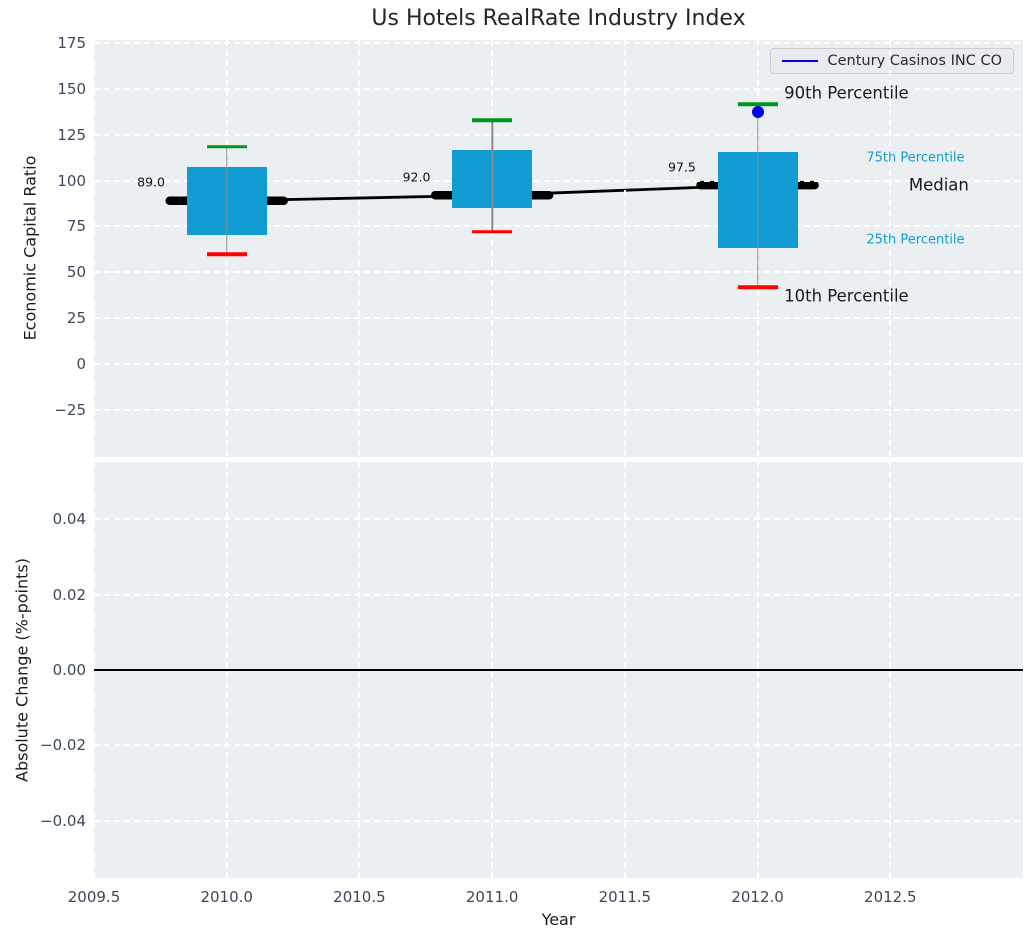 This screenshot has height=942, width=1034. Describe the element at coordinates (558, 919) in the screenshot. I see `x-axis-label: Year` at that location.